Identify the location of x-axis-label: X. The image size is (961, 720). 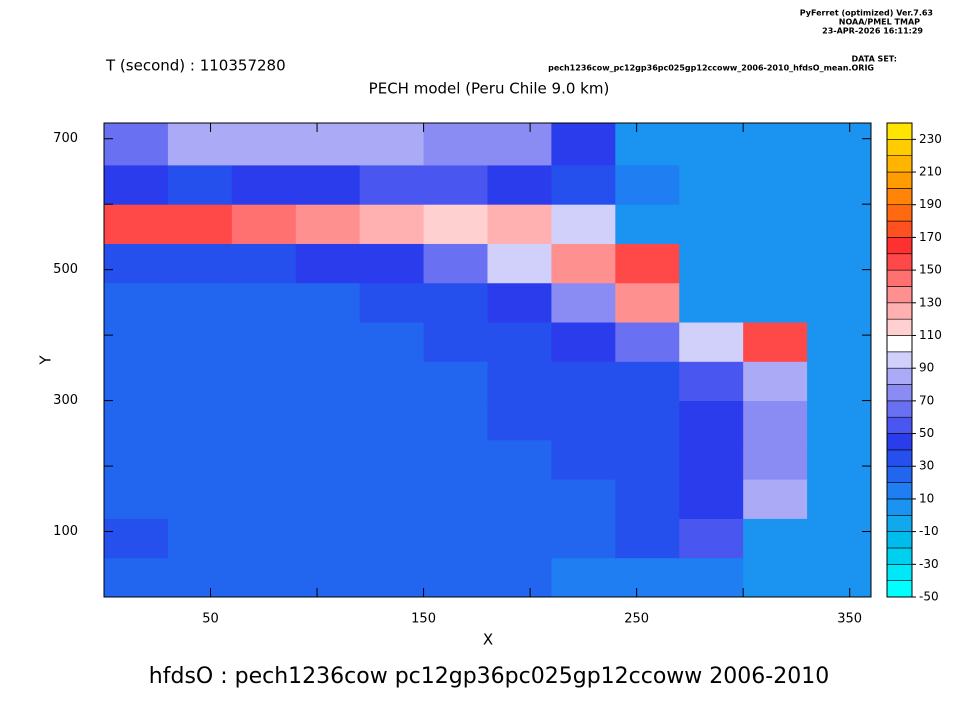
(488, 640).